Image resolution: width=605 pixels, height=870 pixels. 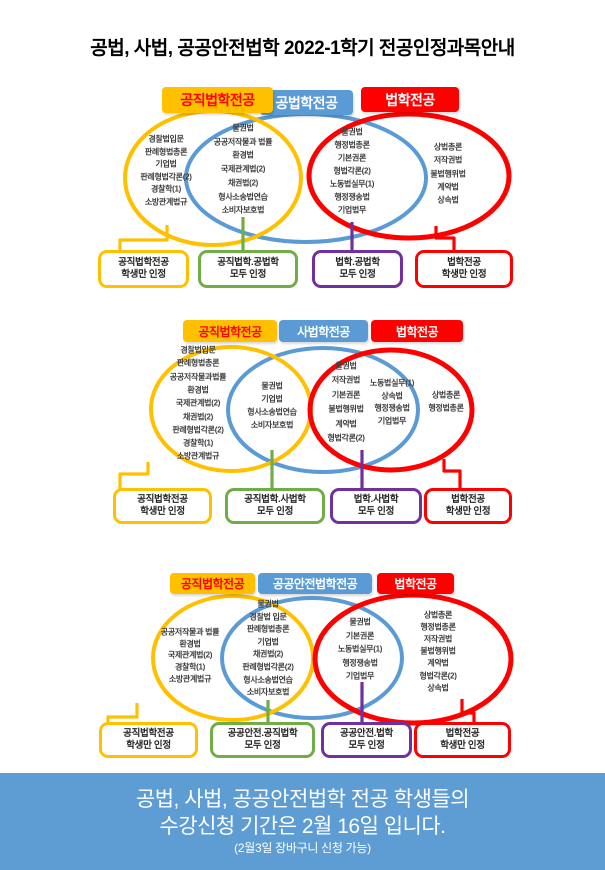 I want to click on recognition-line-1: 공공안전.법학, so click(x=366, y=733).